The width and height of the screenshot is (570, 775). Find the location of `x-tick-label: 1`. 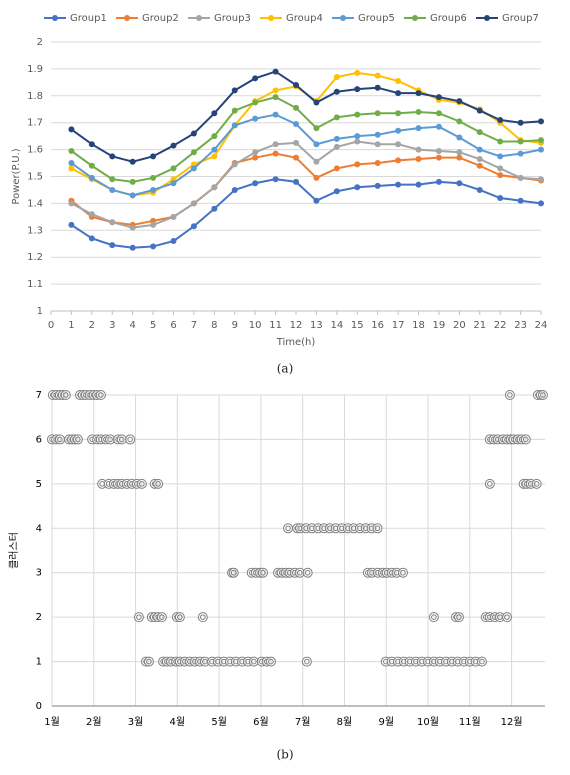

x-tick-label: 1 is located at coordinates (71, 325).